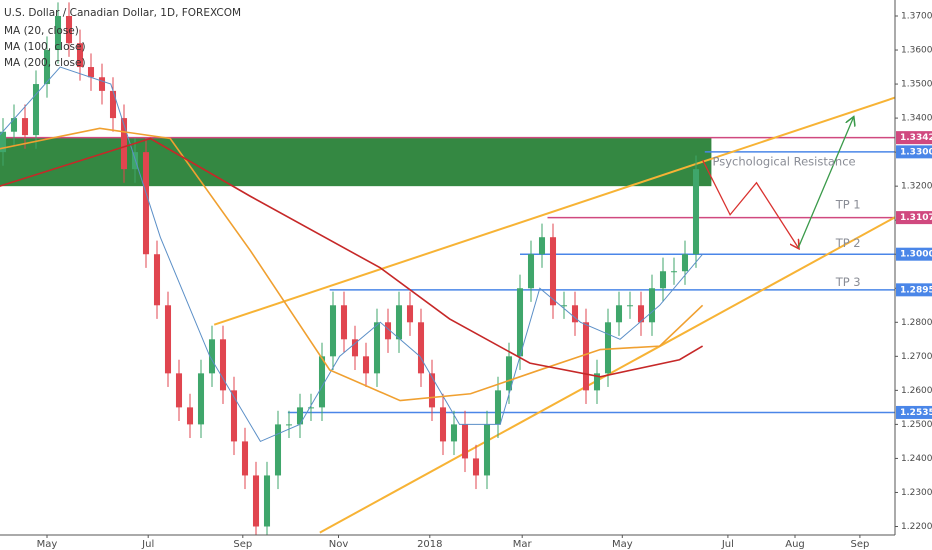 The image size is (932, 550). What do you see at coordinates (356, 162) in the screenshot?
I see `resistance-zone` at bounding box center [356, 162].